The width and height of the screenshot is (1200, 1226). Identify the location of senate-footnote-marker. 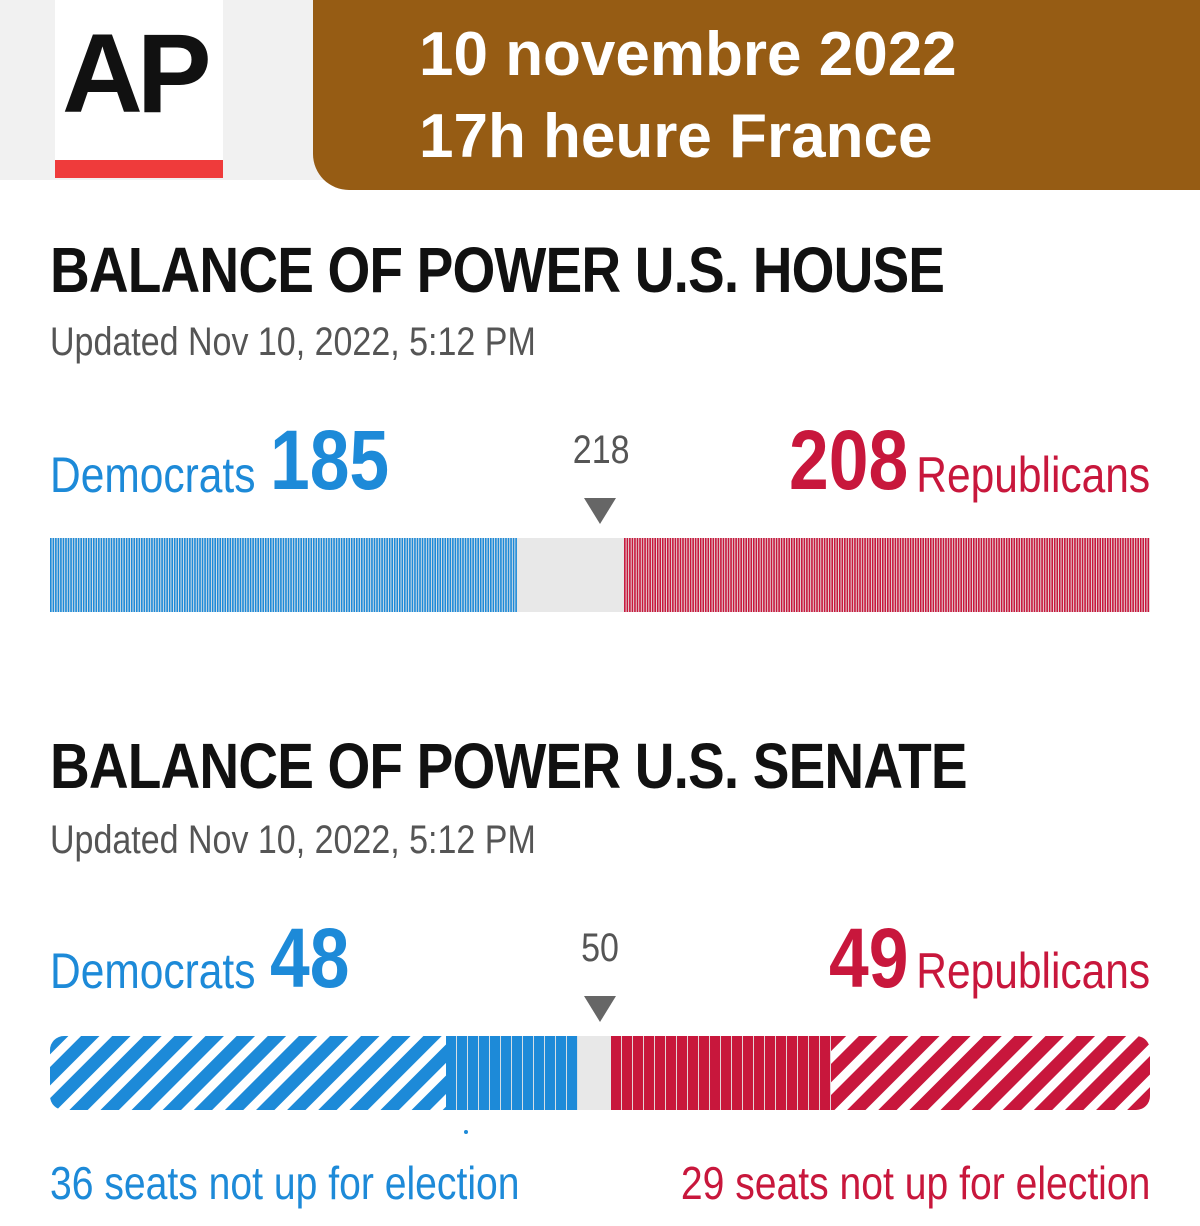
(466, 1132).